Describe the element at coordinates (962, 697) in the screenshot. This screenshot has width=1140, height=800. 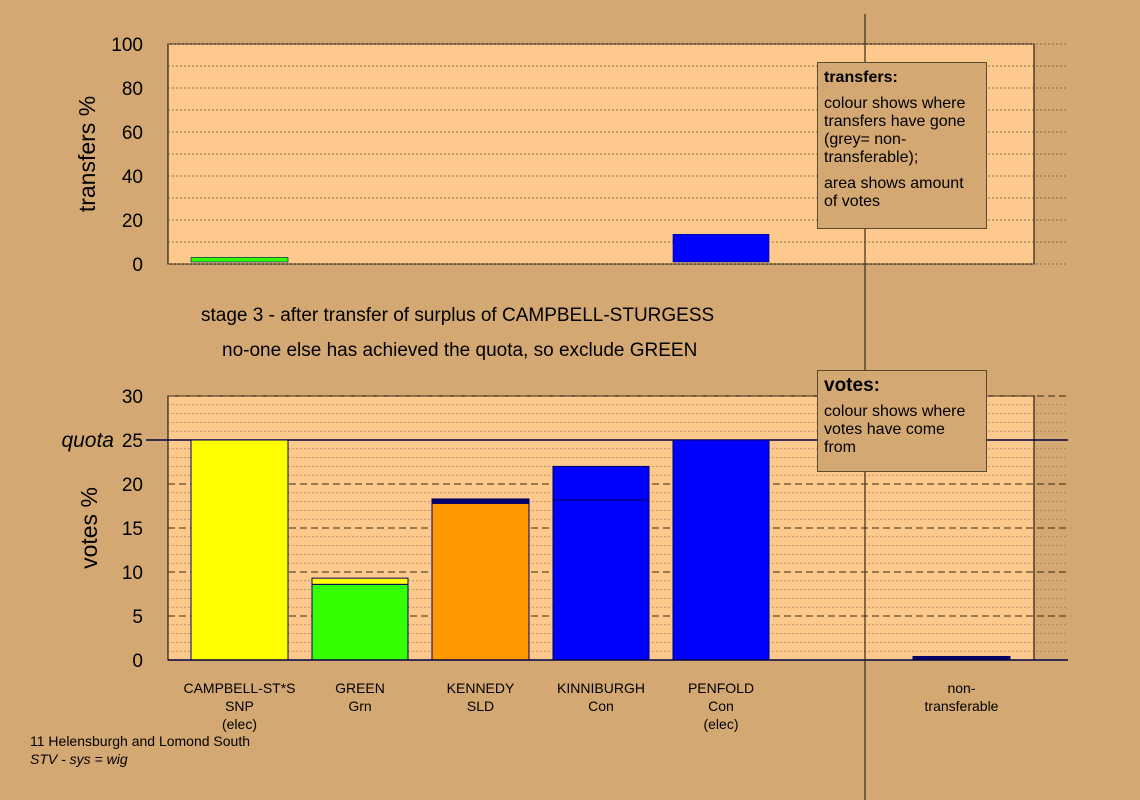
I see `candidate-label: non-transferable` at that location.